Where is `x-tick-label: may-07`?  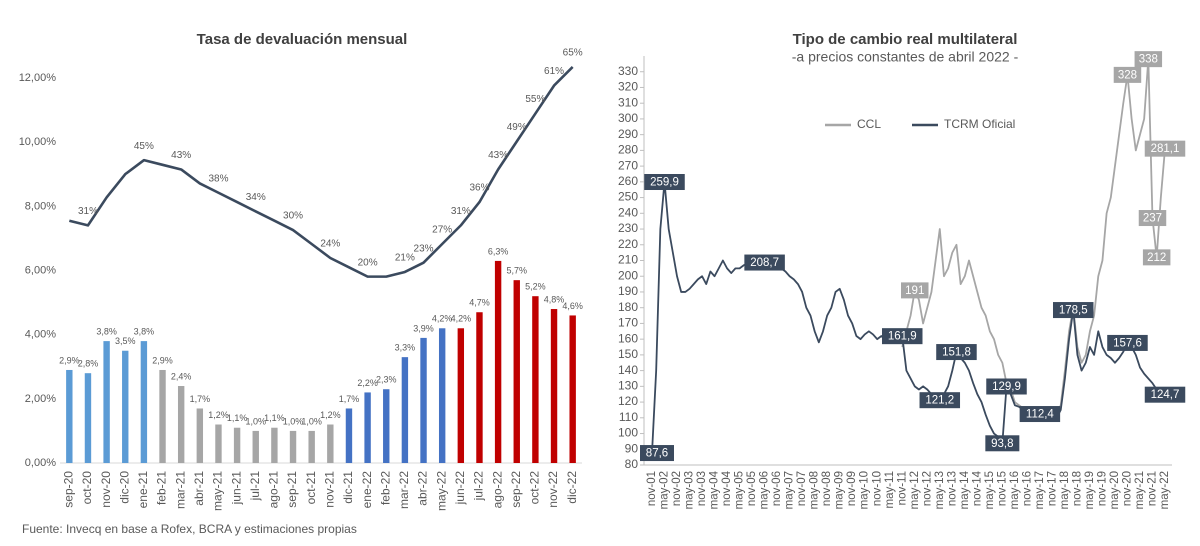 x-tick-label: may-07 is located at coordinates (790, 490).